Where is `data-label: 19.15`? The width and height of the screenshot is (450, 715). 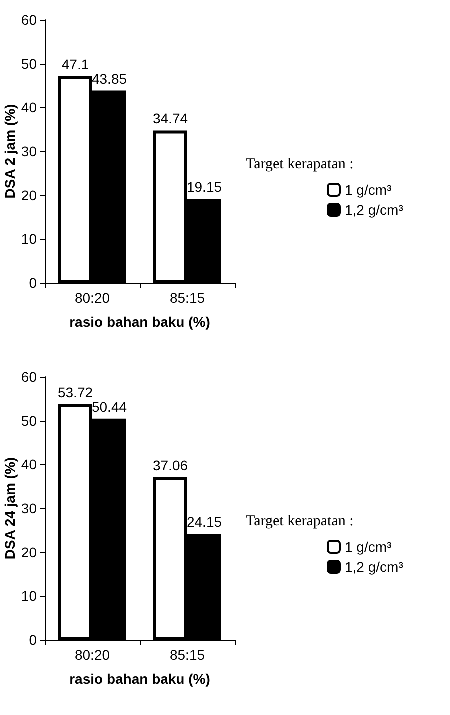
data-label: 19.15 is located at coordinates (204, 187).